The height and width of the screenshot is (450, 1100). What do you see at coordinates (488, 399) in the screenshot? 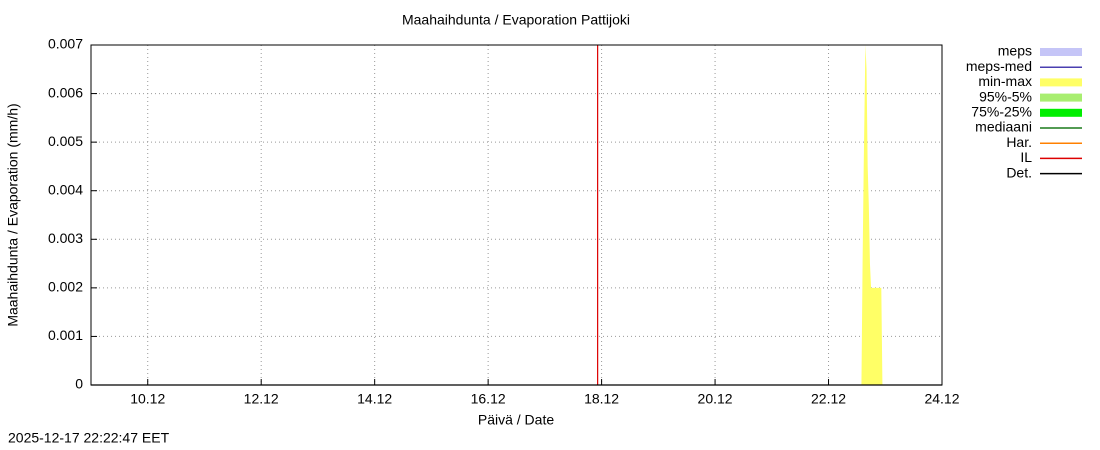
I see `x-tick-label: 16.12` at bounding box center [488, 399].